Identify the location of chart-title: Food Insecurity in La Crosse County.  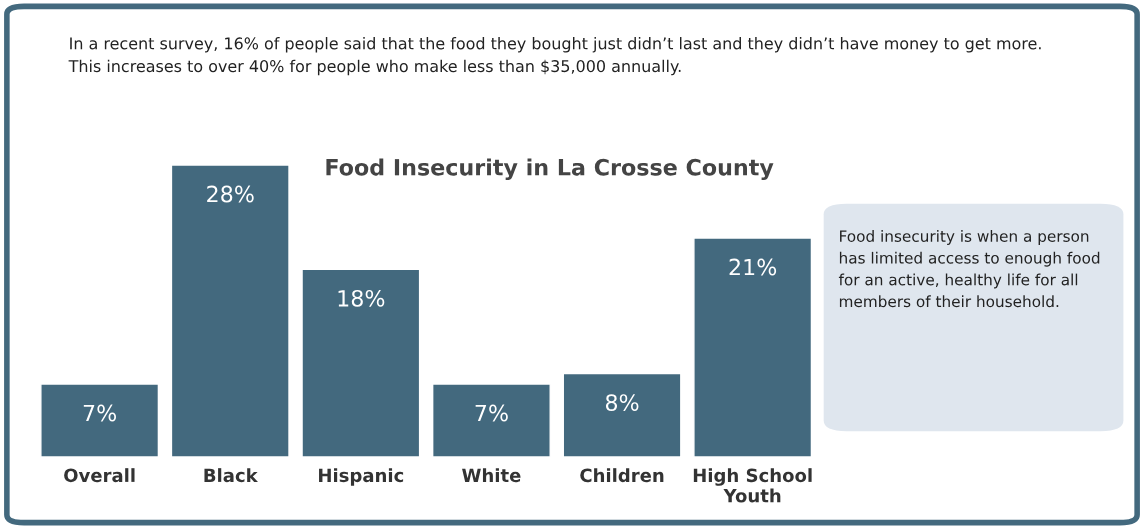
(550, 169).